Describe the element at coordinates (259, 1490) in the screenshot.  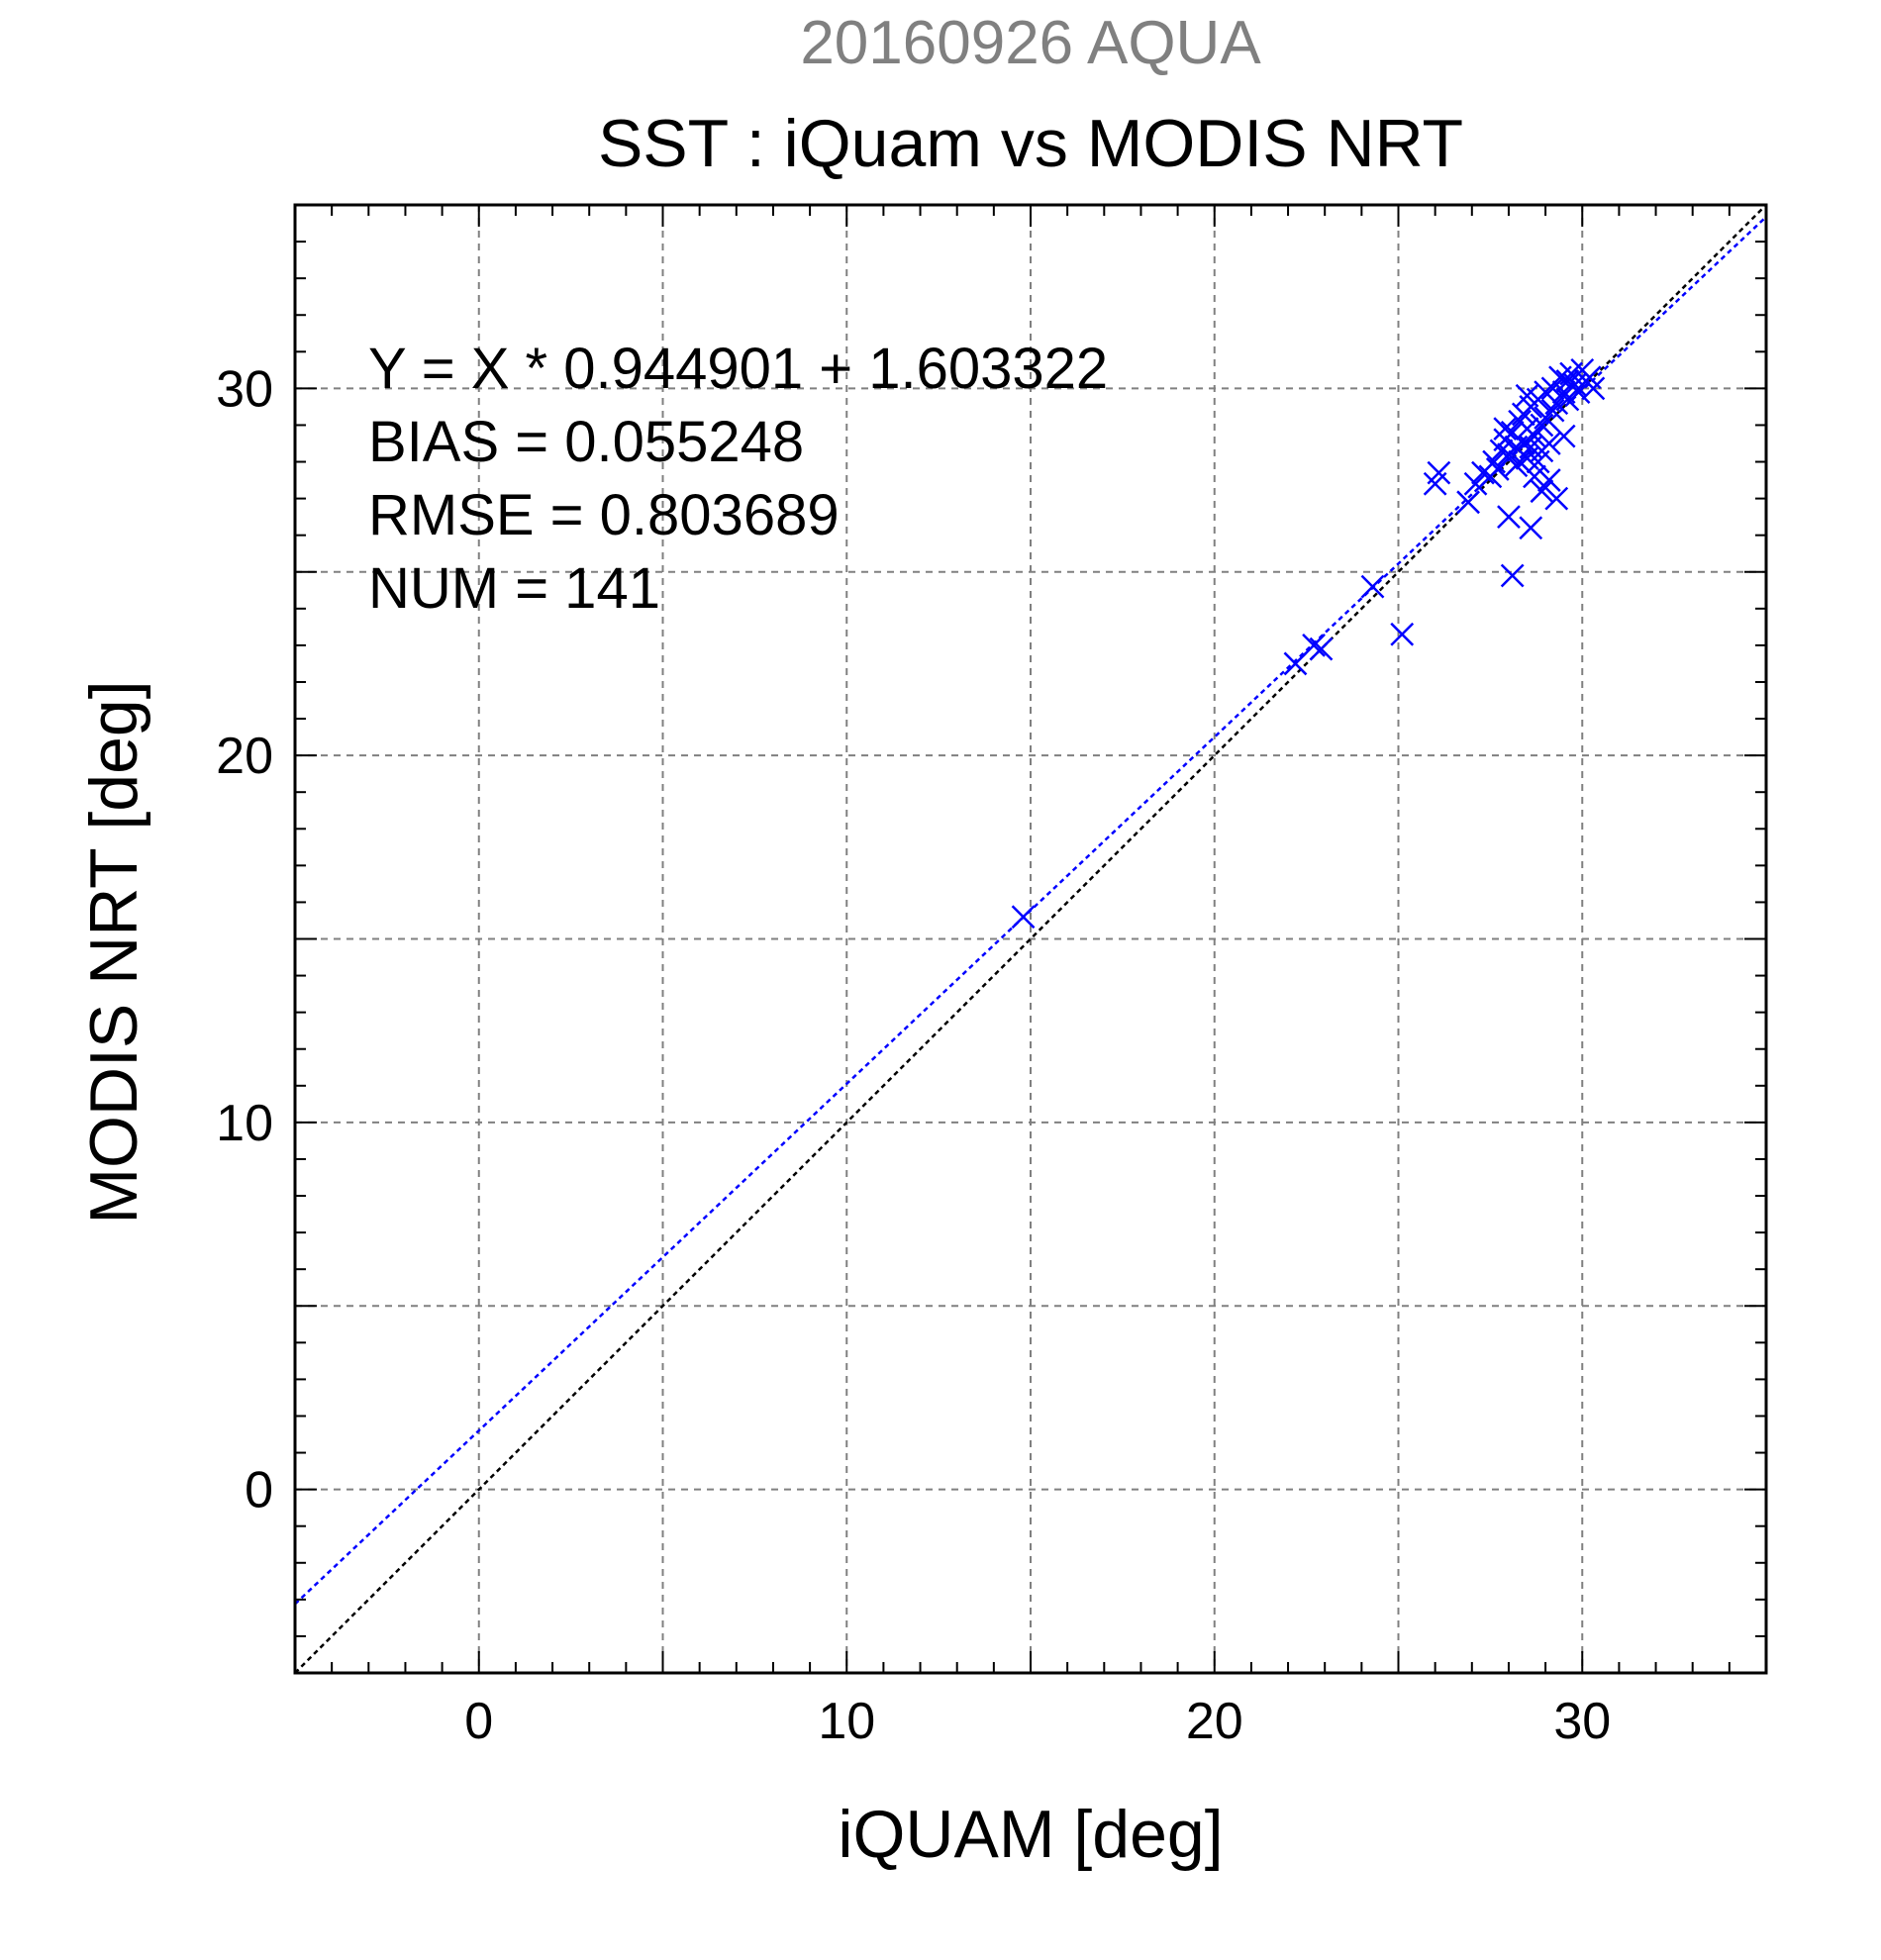
I see `y-tick-label: 0` at that location.